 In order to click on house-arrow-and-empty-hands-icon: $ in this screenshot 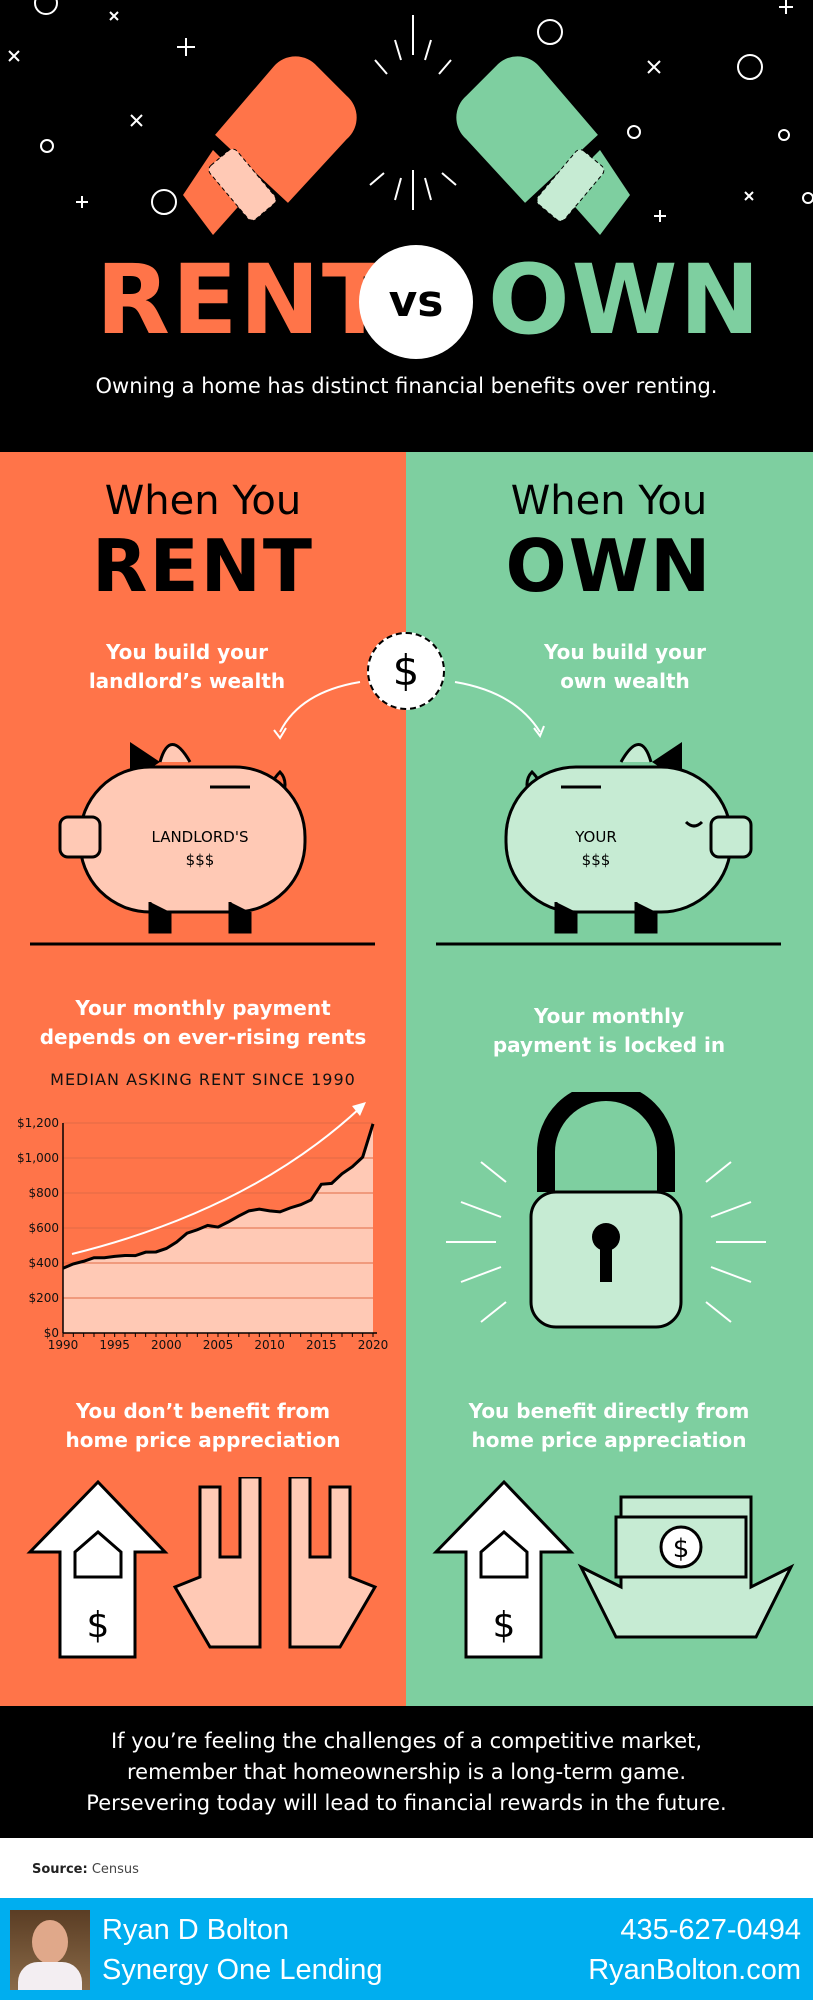, I will do `click(202, 1568)`.